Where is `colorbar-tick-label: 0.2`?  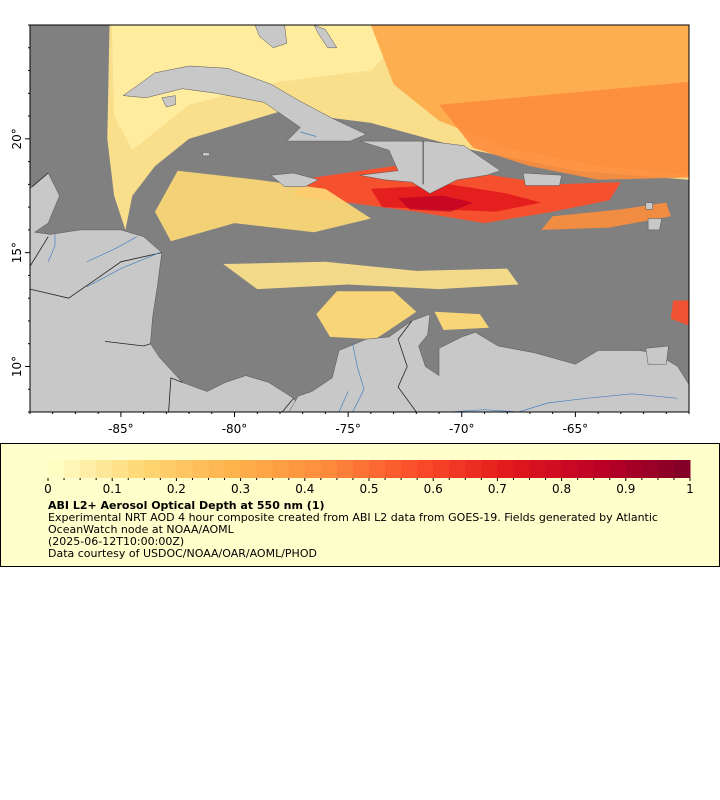 colorbar-tick-label: 0.2 is located at coordinates (176, 489).